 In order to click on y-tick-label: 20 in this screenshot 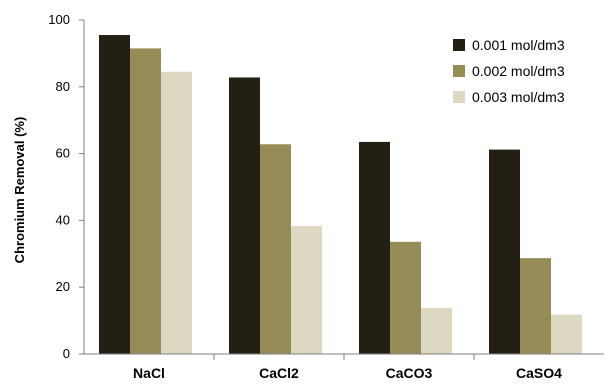, I will do `click(63, 286)`.